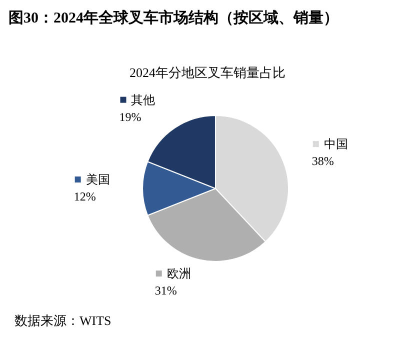 The width and height of the screenshot is (413, 343). I want to click on chart-title: 图30：2024年全球叉车市场结构（按区域、销量）, so click(173, 17).